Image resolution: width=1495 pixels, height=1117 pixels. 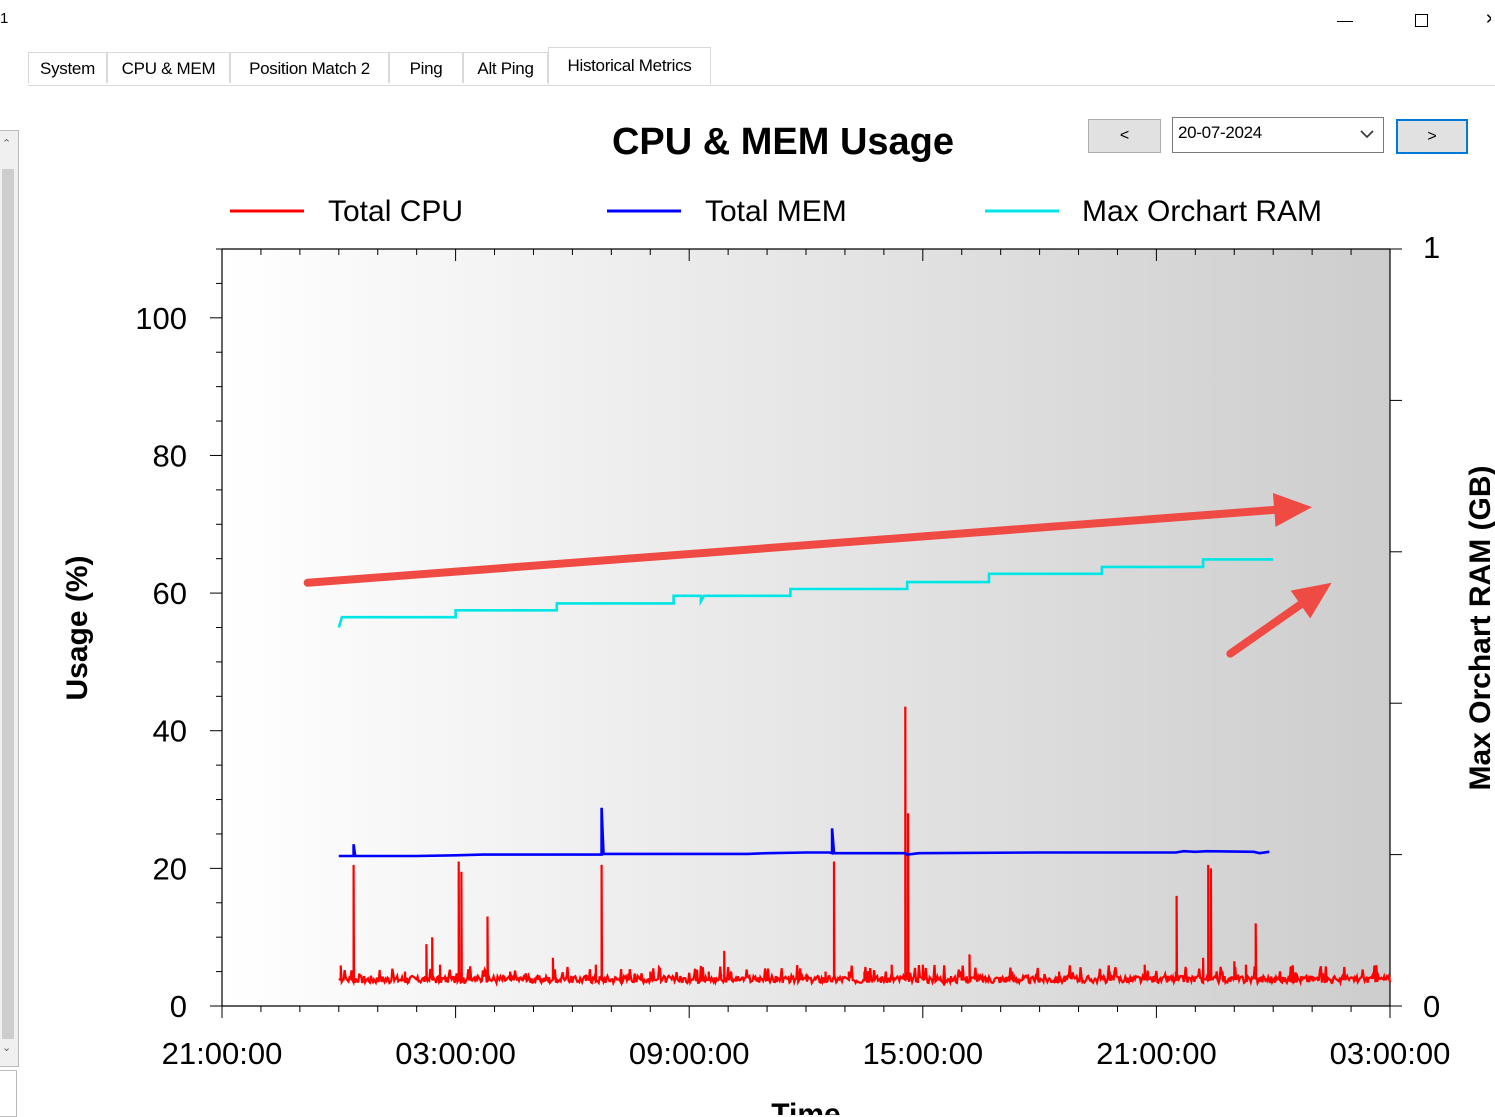 What do you see at coordinates (1431, 247) in the screenshot?
I see `y2-tick-label: 1` at bounding box center [1431, 247].